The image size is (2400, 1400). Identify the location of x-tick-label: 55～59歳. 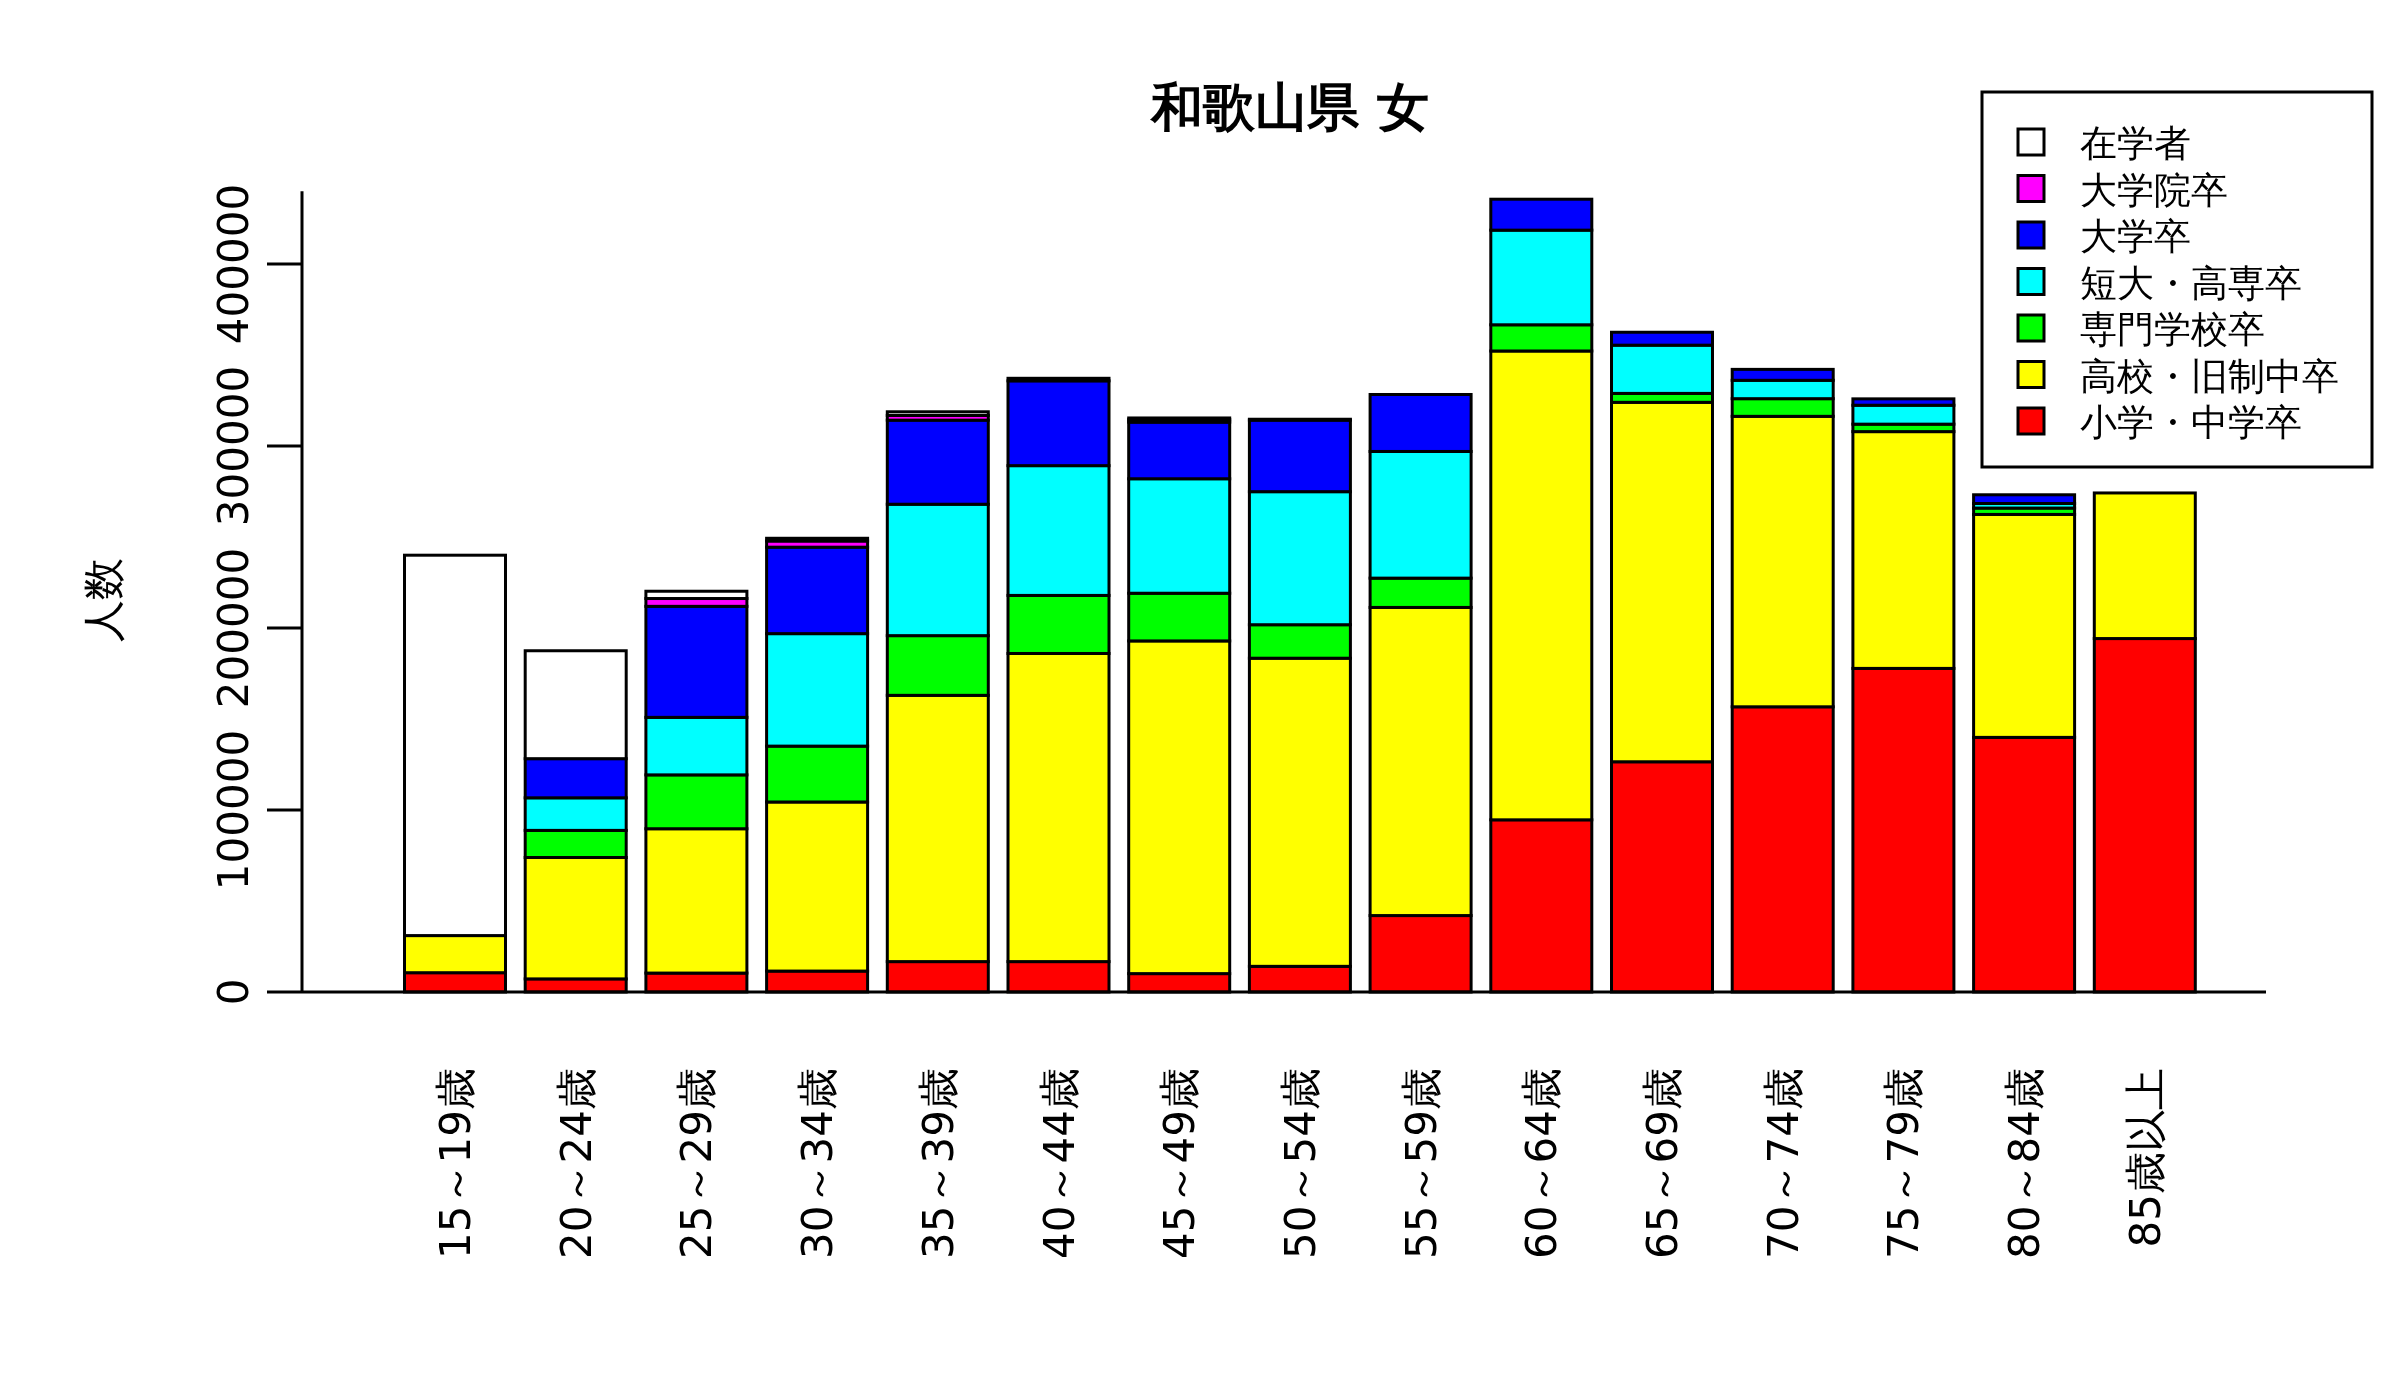
(1421, 1163).